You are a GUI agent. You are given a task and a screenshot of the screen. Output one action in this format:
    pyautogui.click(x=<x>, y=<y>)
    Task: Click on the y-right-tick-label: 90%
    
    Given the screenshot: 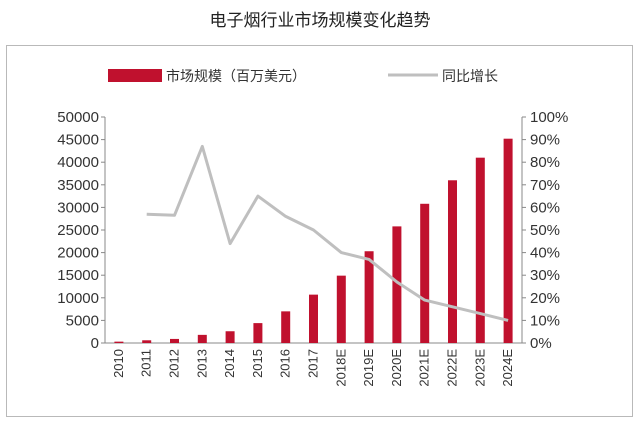 What is the action you would take?
    pyautogui.click(x=545, y=140)
    